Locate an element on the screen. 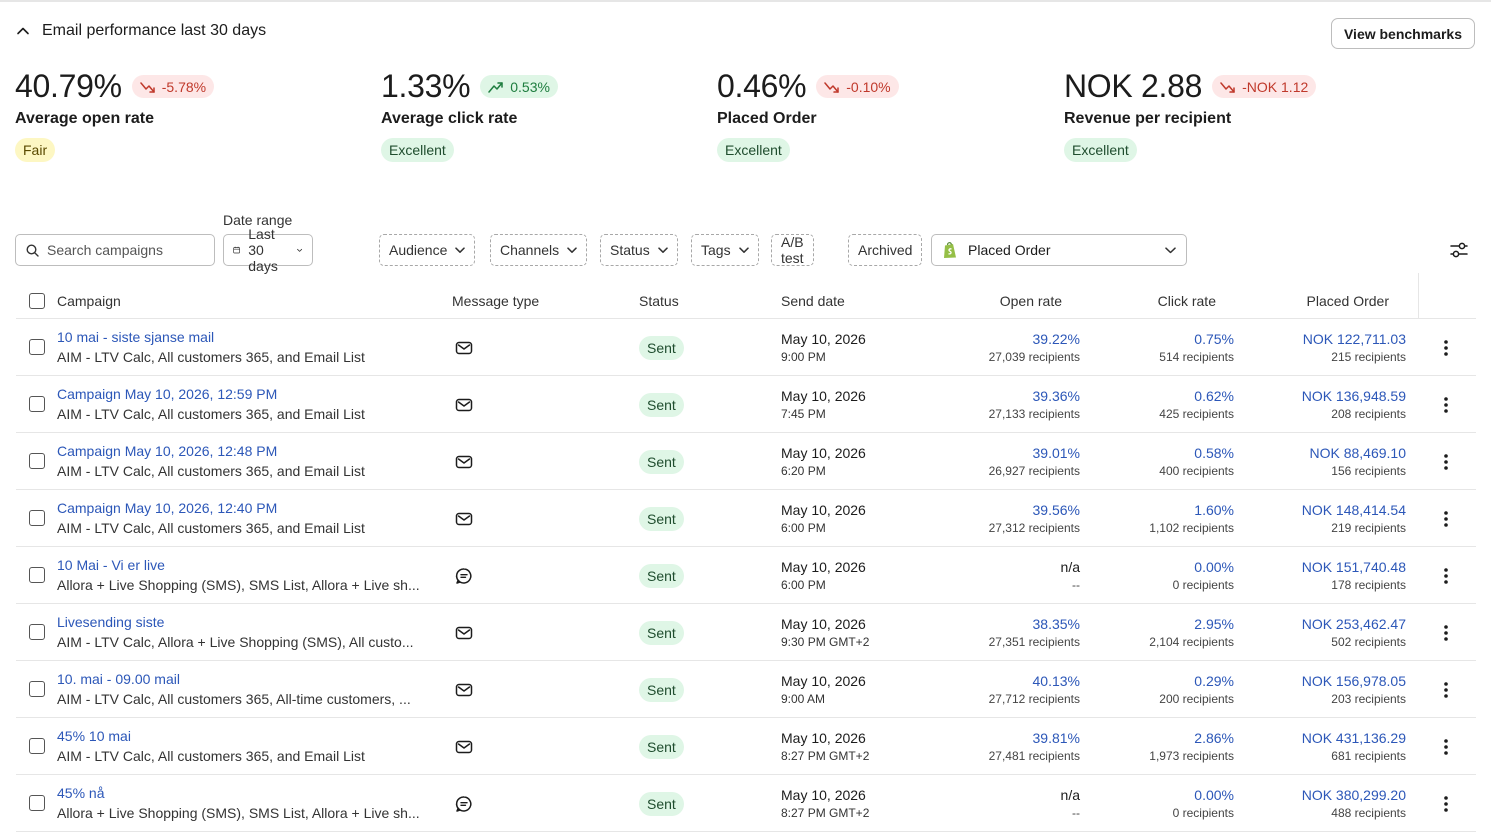 The width and height of the screenshot is (1491, 834). ab-test-filter: A/B test is located at coordinates (792, 250).